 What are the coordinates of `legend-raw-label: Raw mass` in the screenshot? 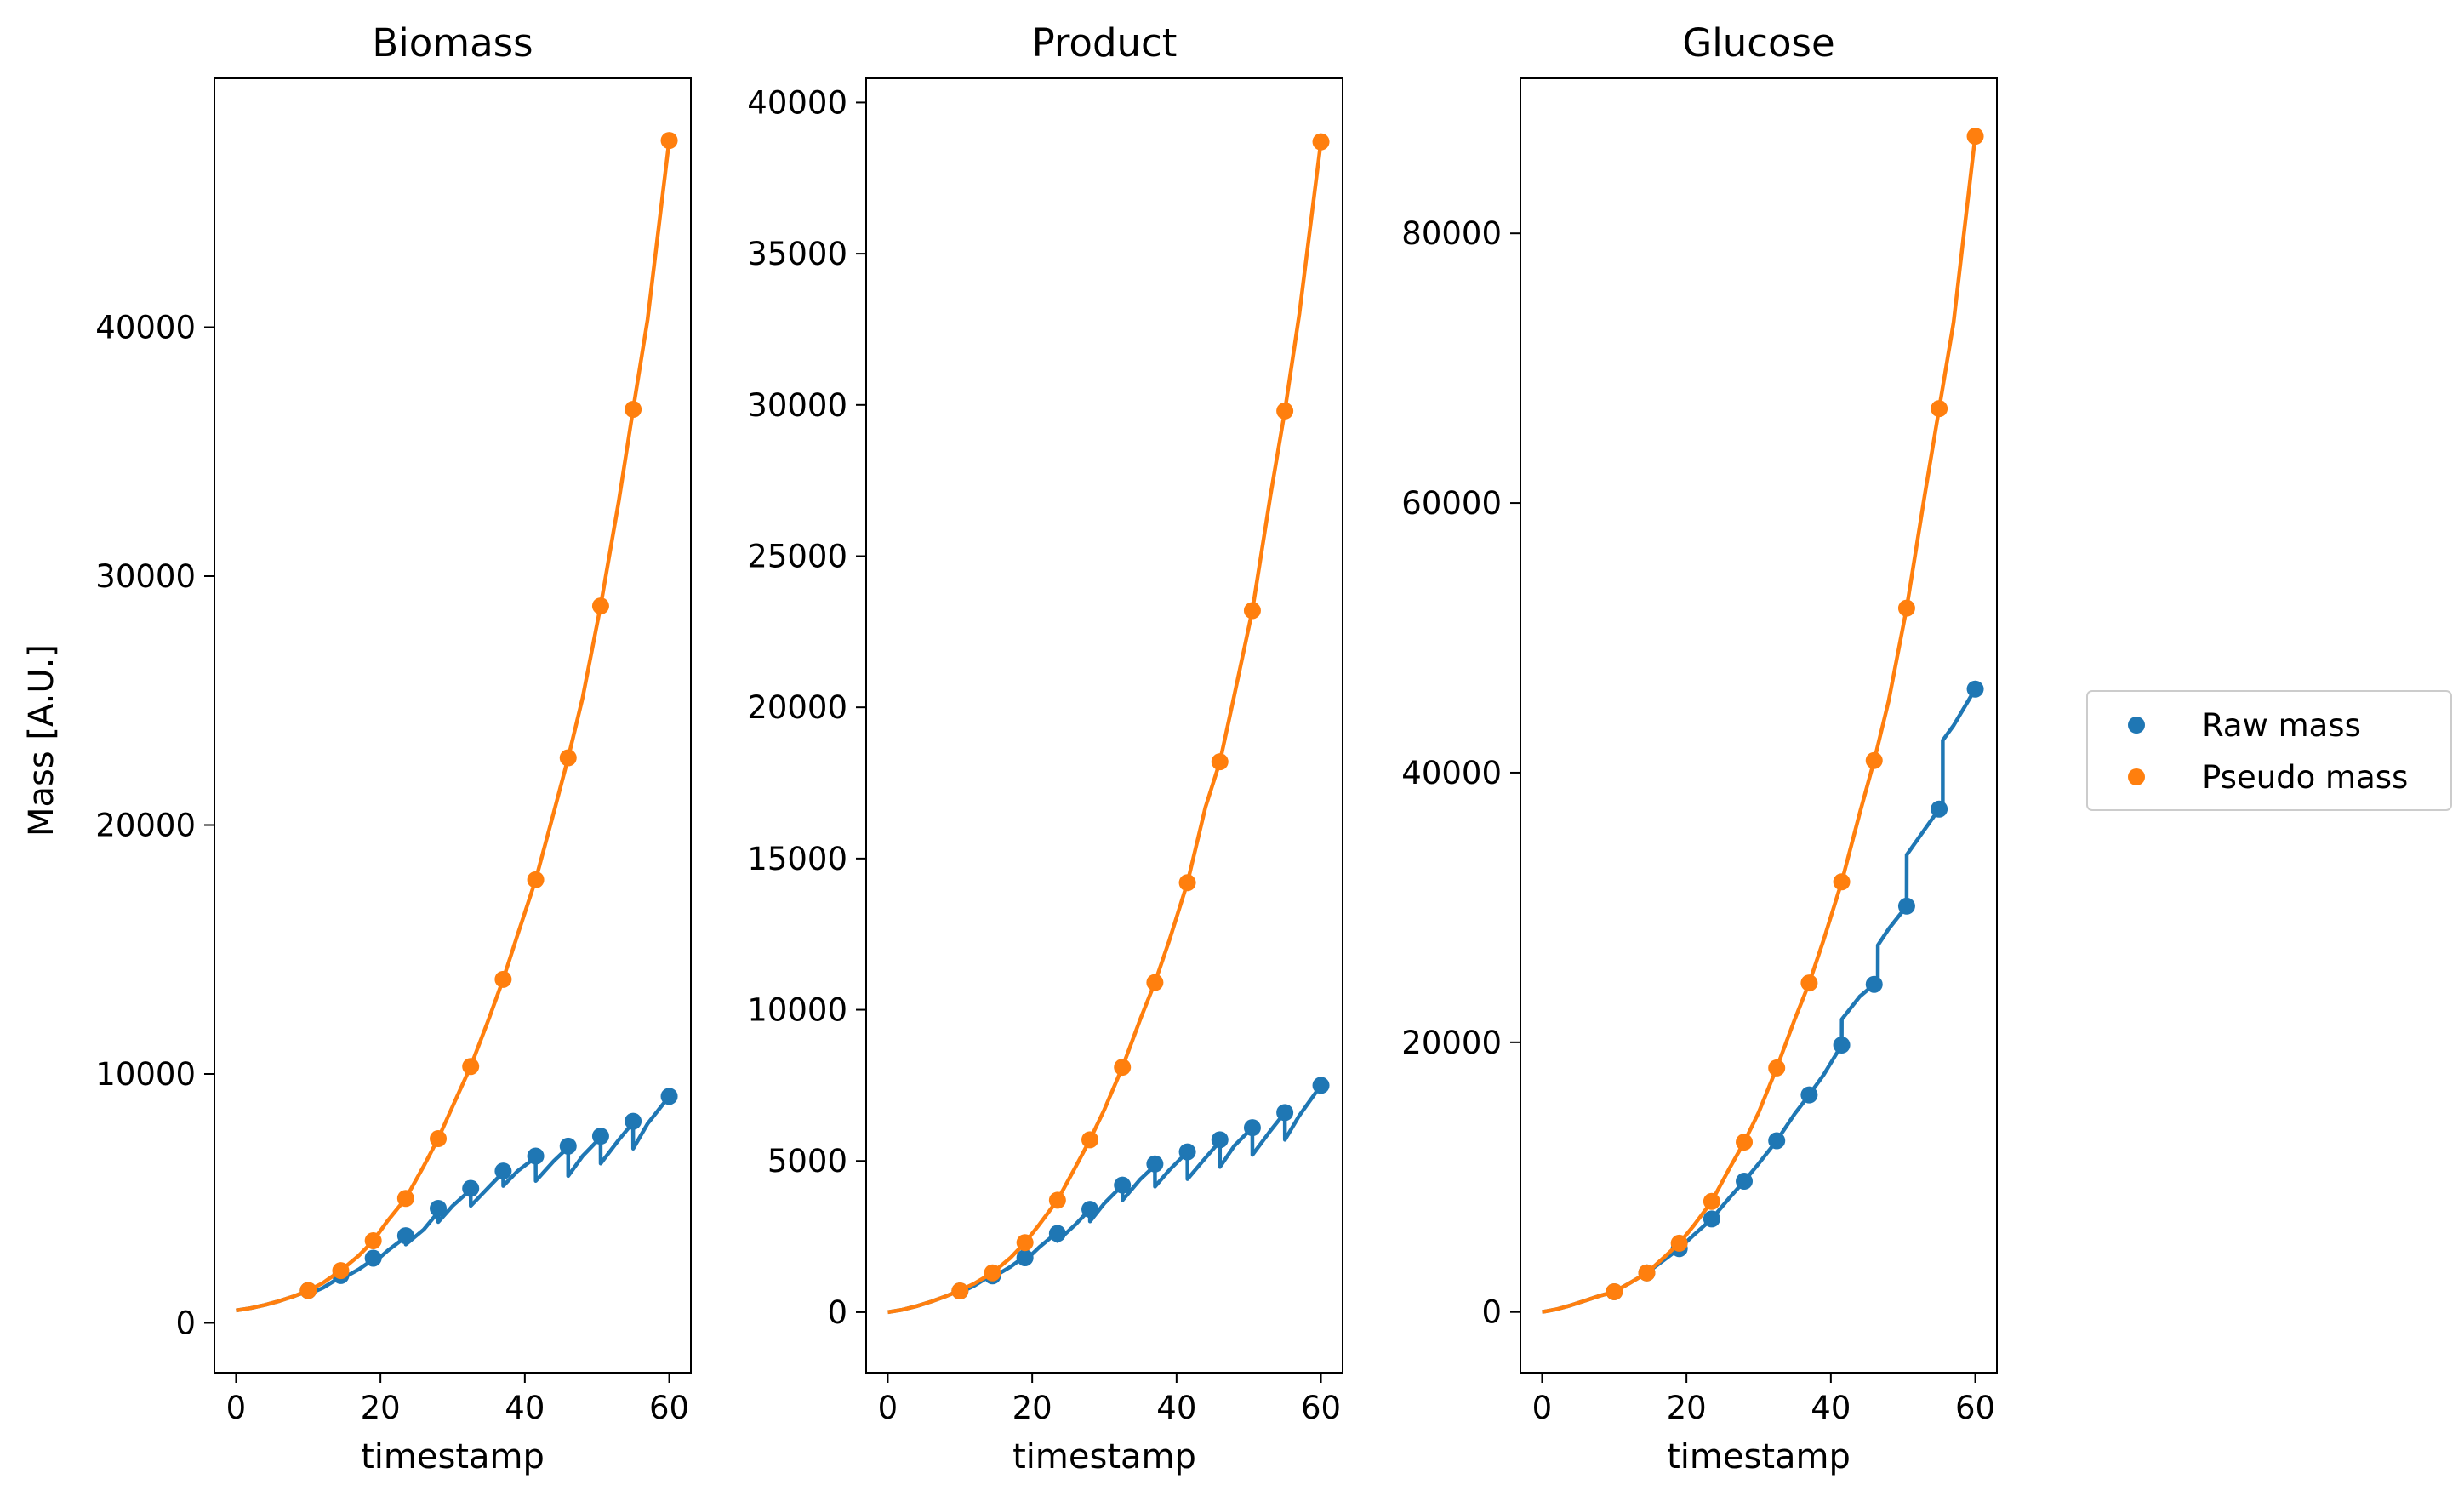 It's located at (2282, 725).